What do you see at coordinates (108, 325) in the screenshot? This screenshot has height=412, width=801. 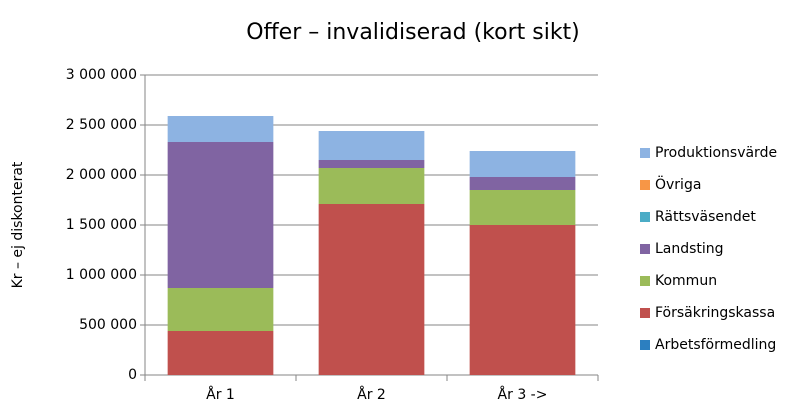 I see `y-tick-label: 500 000` at bounding box center [108, 325].